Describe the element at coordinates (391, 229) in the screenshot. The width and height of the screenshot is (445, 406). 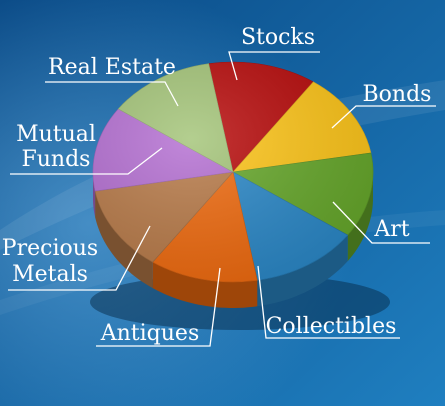
I see `label-art: Art` at that location.